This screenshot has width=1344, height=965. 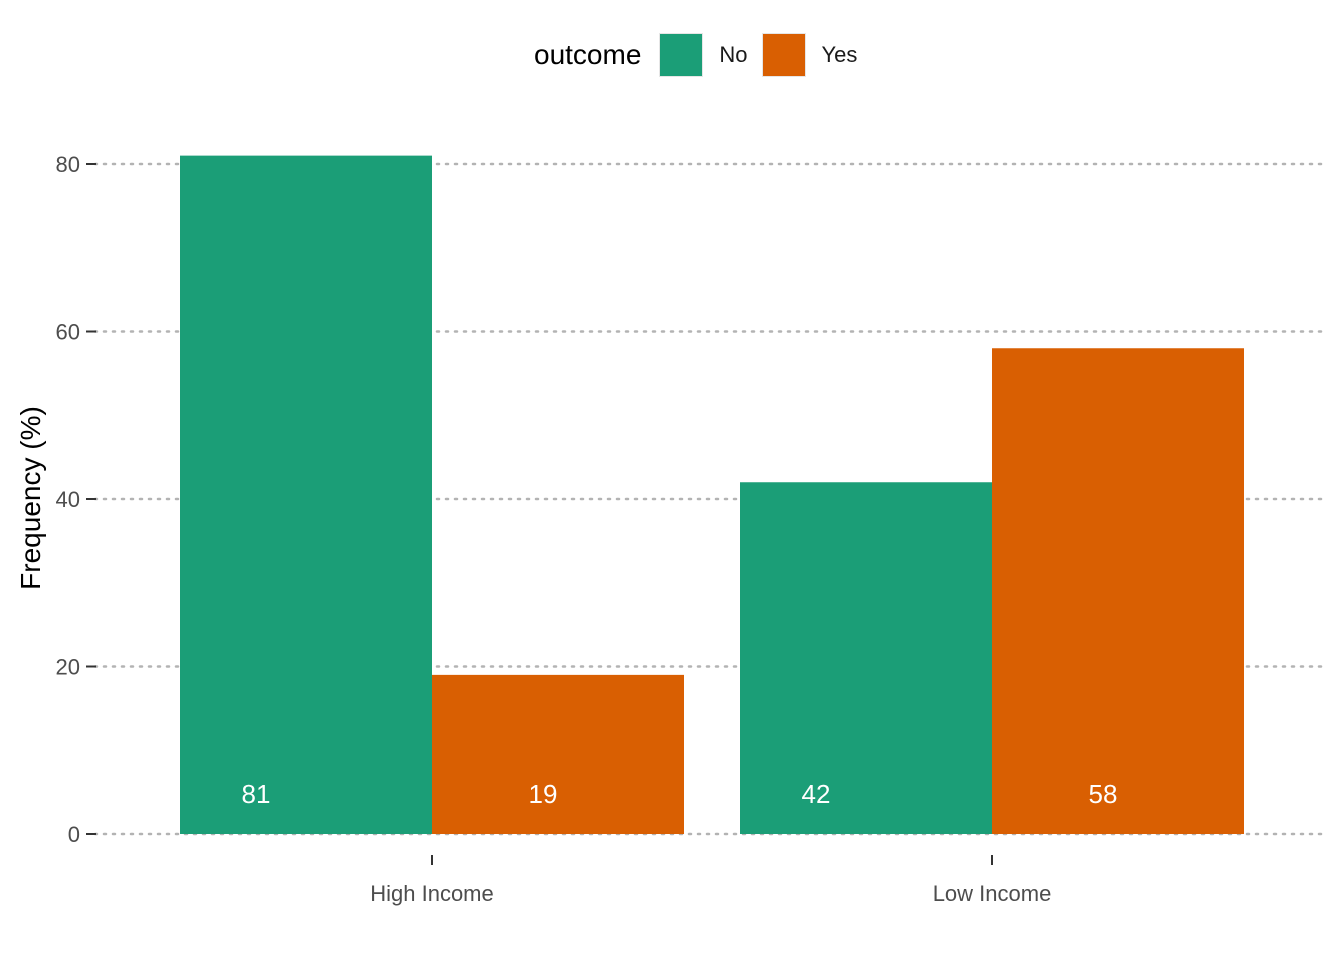 I want to click on y-tick-label-40: 40, so click(x=68, y=499).